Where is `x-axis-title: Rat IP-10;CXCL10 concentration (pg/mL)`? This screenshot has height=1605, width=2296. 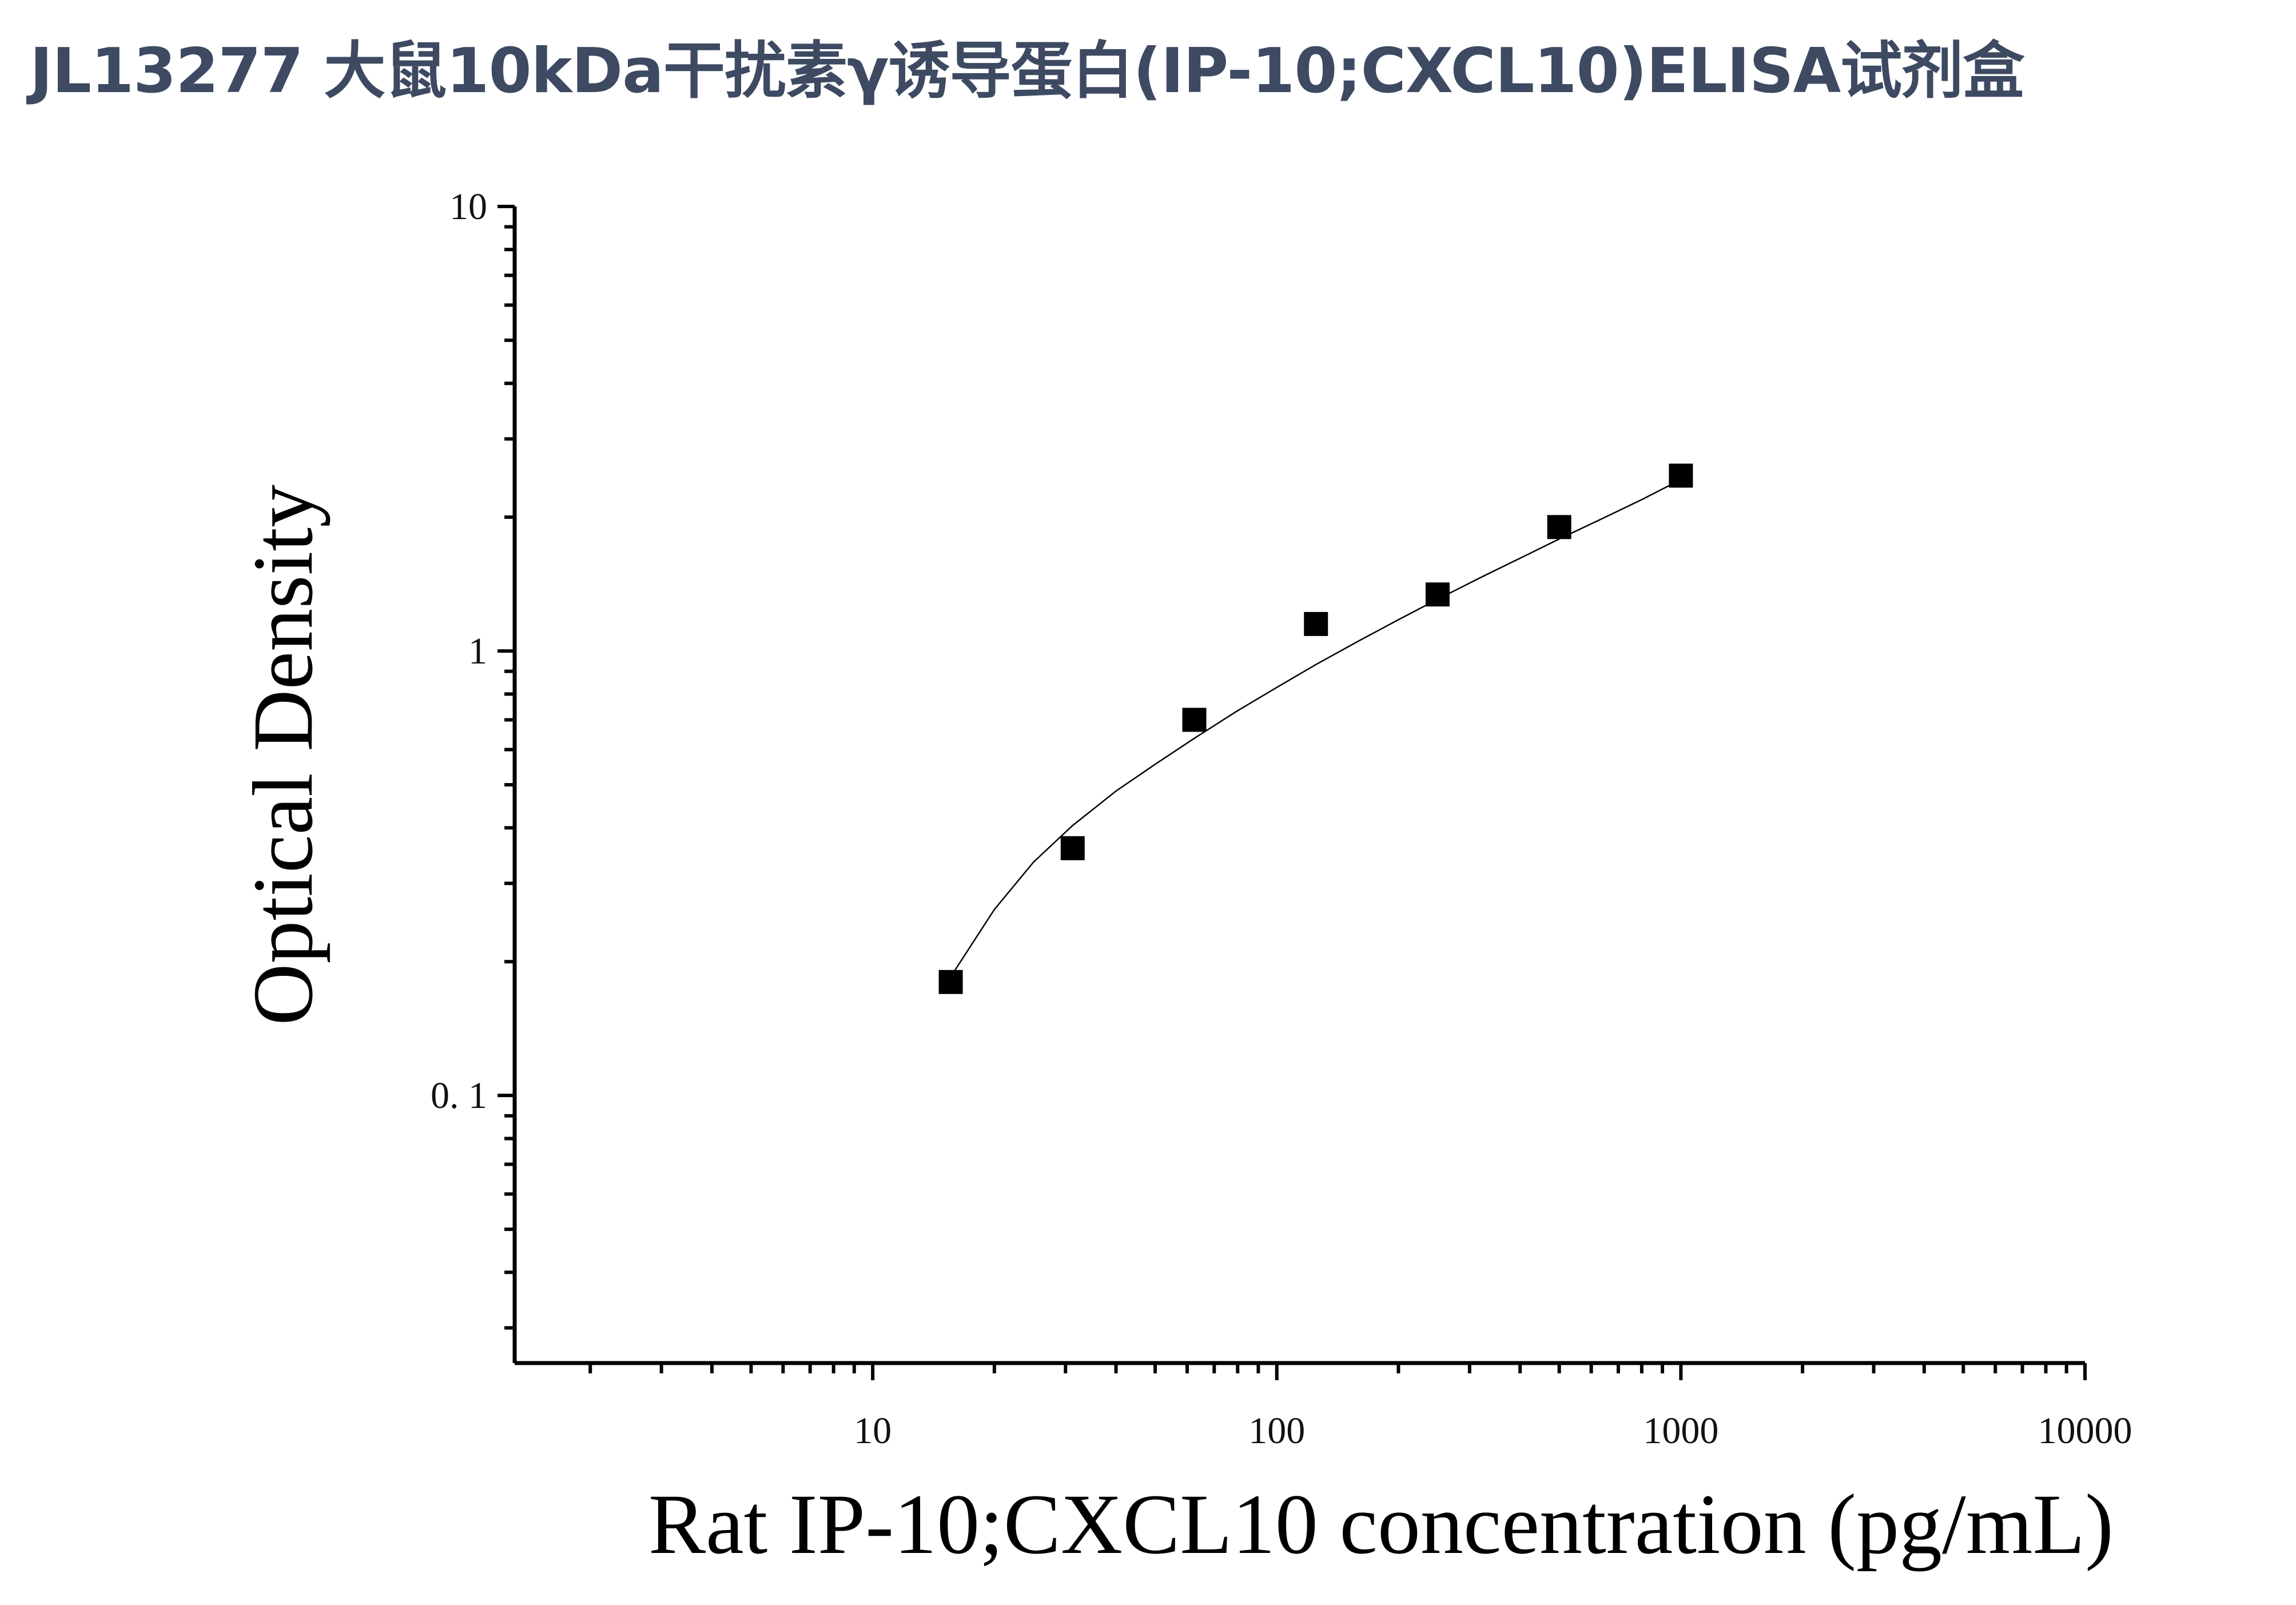 x-axis-title: Rat IP-10;CXCL10 concentration (pg/mL) is located at coordinates (1381, 1524).